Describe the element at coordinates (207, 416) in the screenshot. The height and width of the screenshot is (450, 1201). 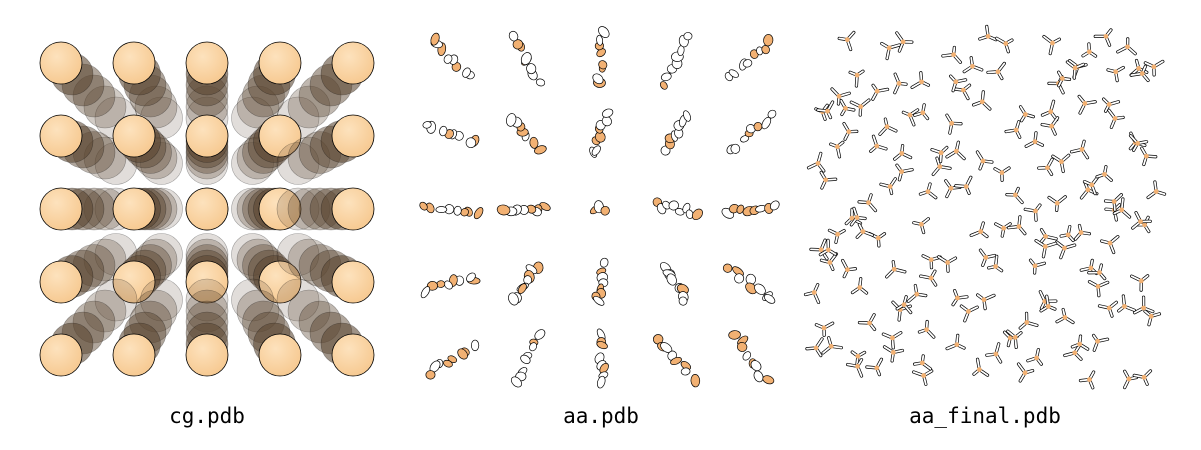
I see `cg-caption: cg.pdb` at that location.